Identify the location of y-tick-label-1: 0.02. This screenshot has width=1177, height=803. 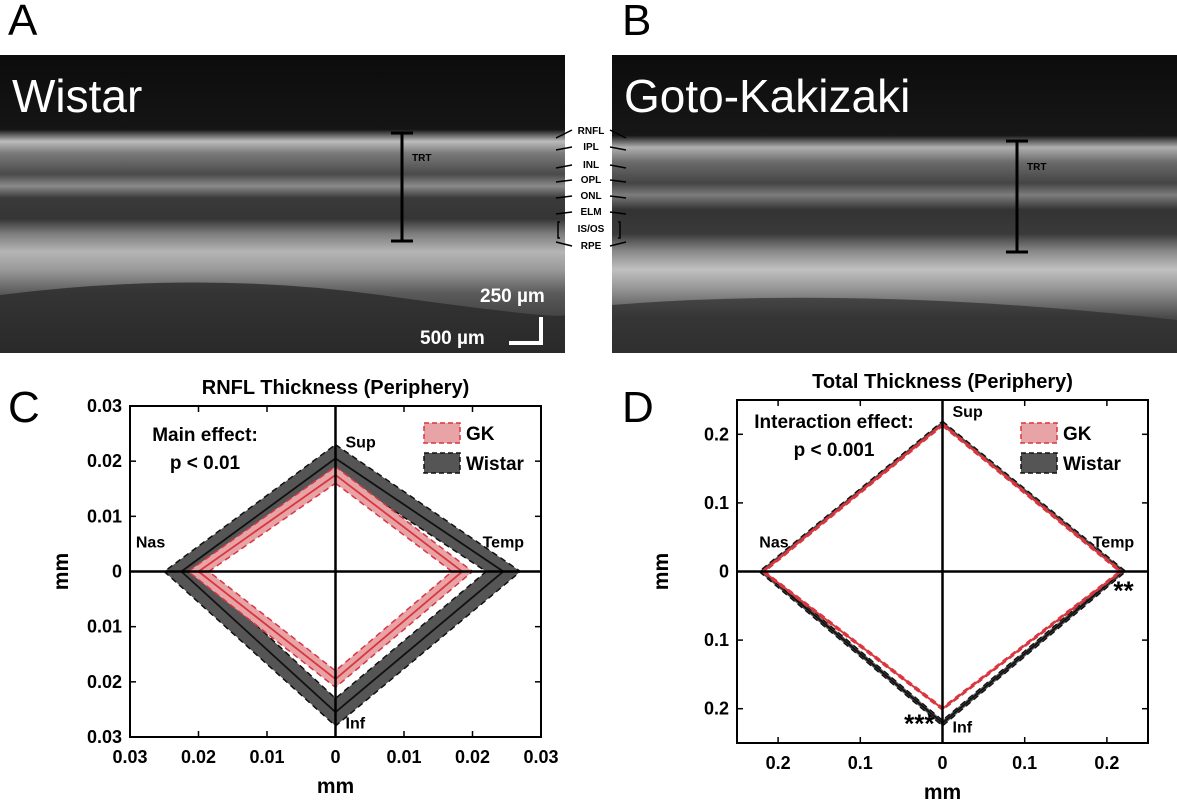
(104, 682).